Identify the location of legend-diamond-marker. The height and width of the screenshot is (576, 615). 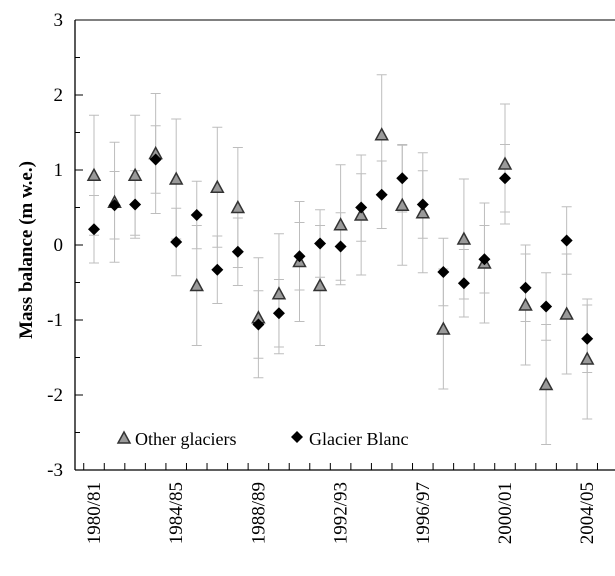
(297, 437).